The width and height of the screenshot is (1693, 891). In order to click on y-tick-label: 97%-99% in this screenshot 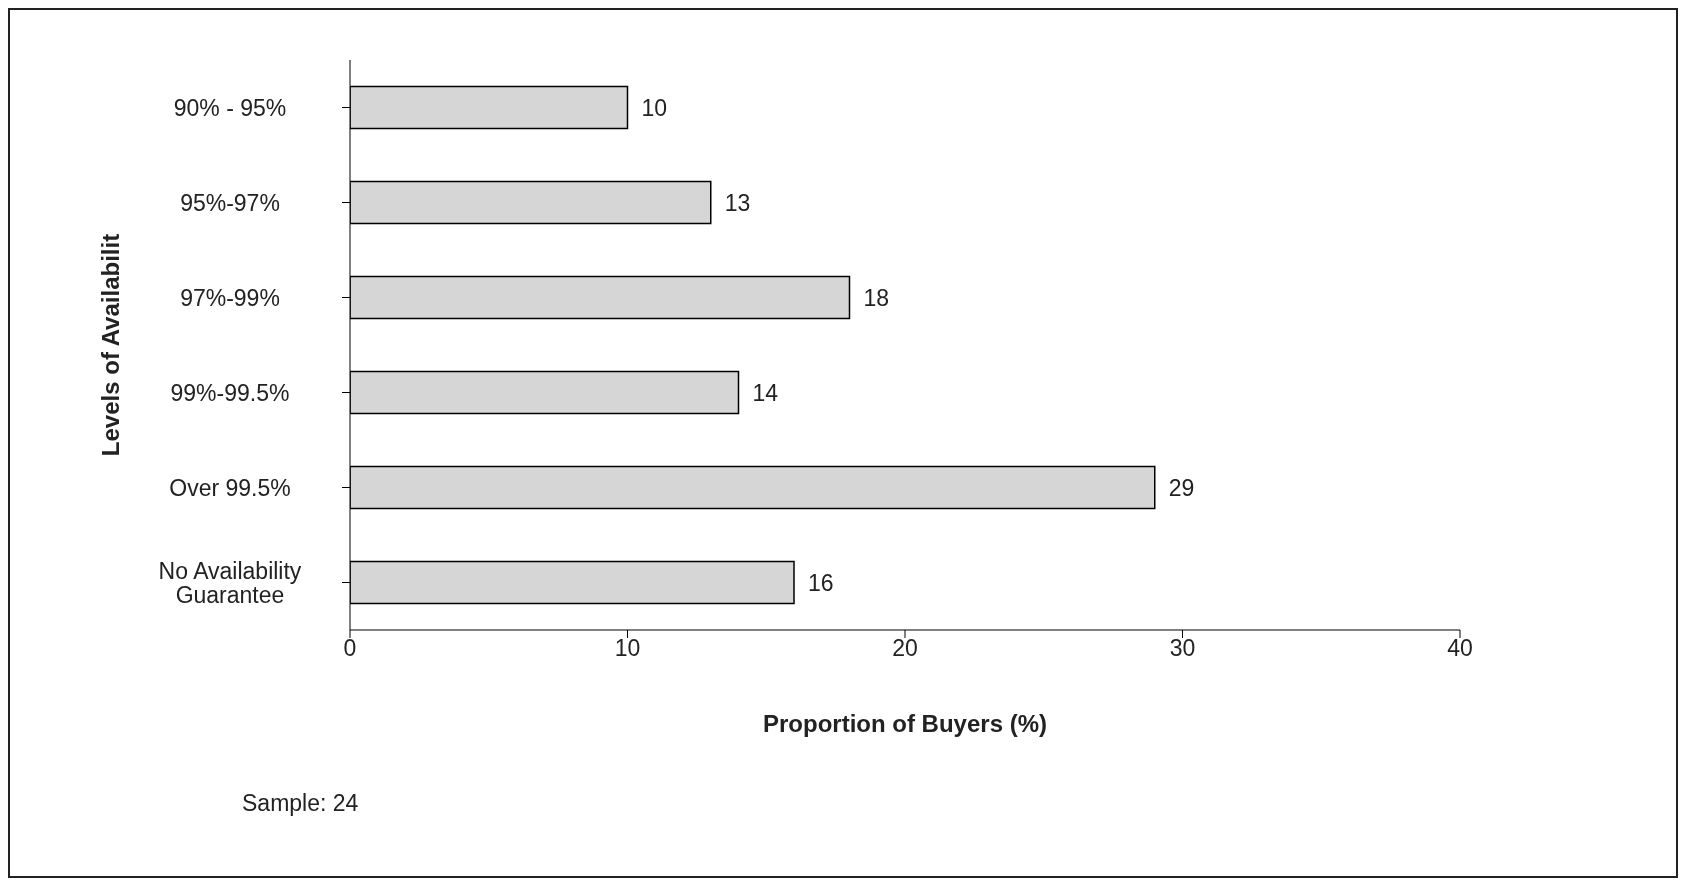, I will do `click(230, 297)`.